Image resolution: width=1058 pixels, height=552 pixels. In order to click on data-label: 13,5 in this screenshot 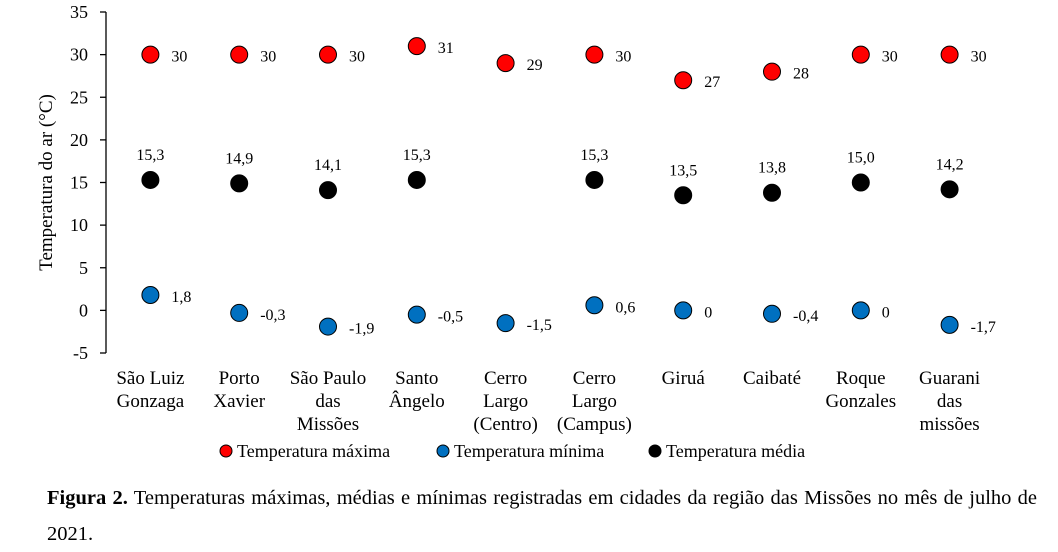, I will do `click(683, 170)`.